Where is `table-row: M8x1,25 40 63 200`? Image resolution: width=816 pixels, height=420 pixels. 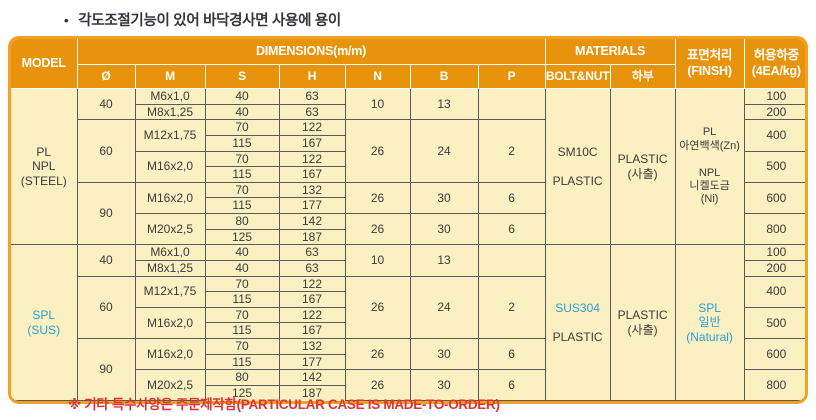 table-row: M8x1,25 40 63 200 is located at coordinates (408, 112).